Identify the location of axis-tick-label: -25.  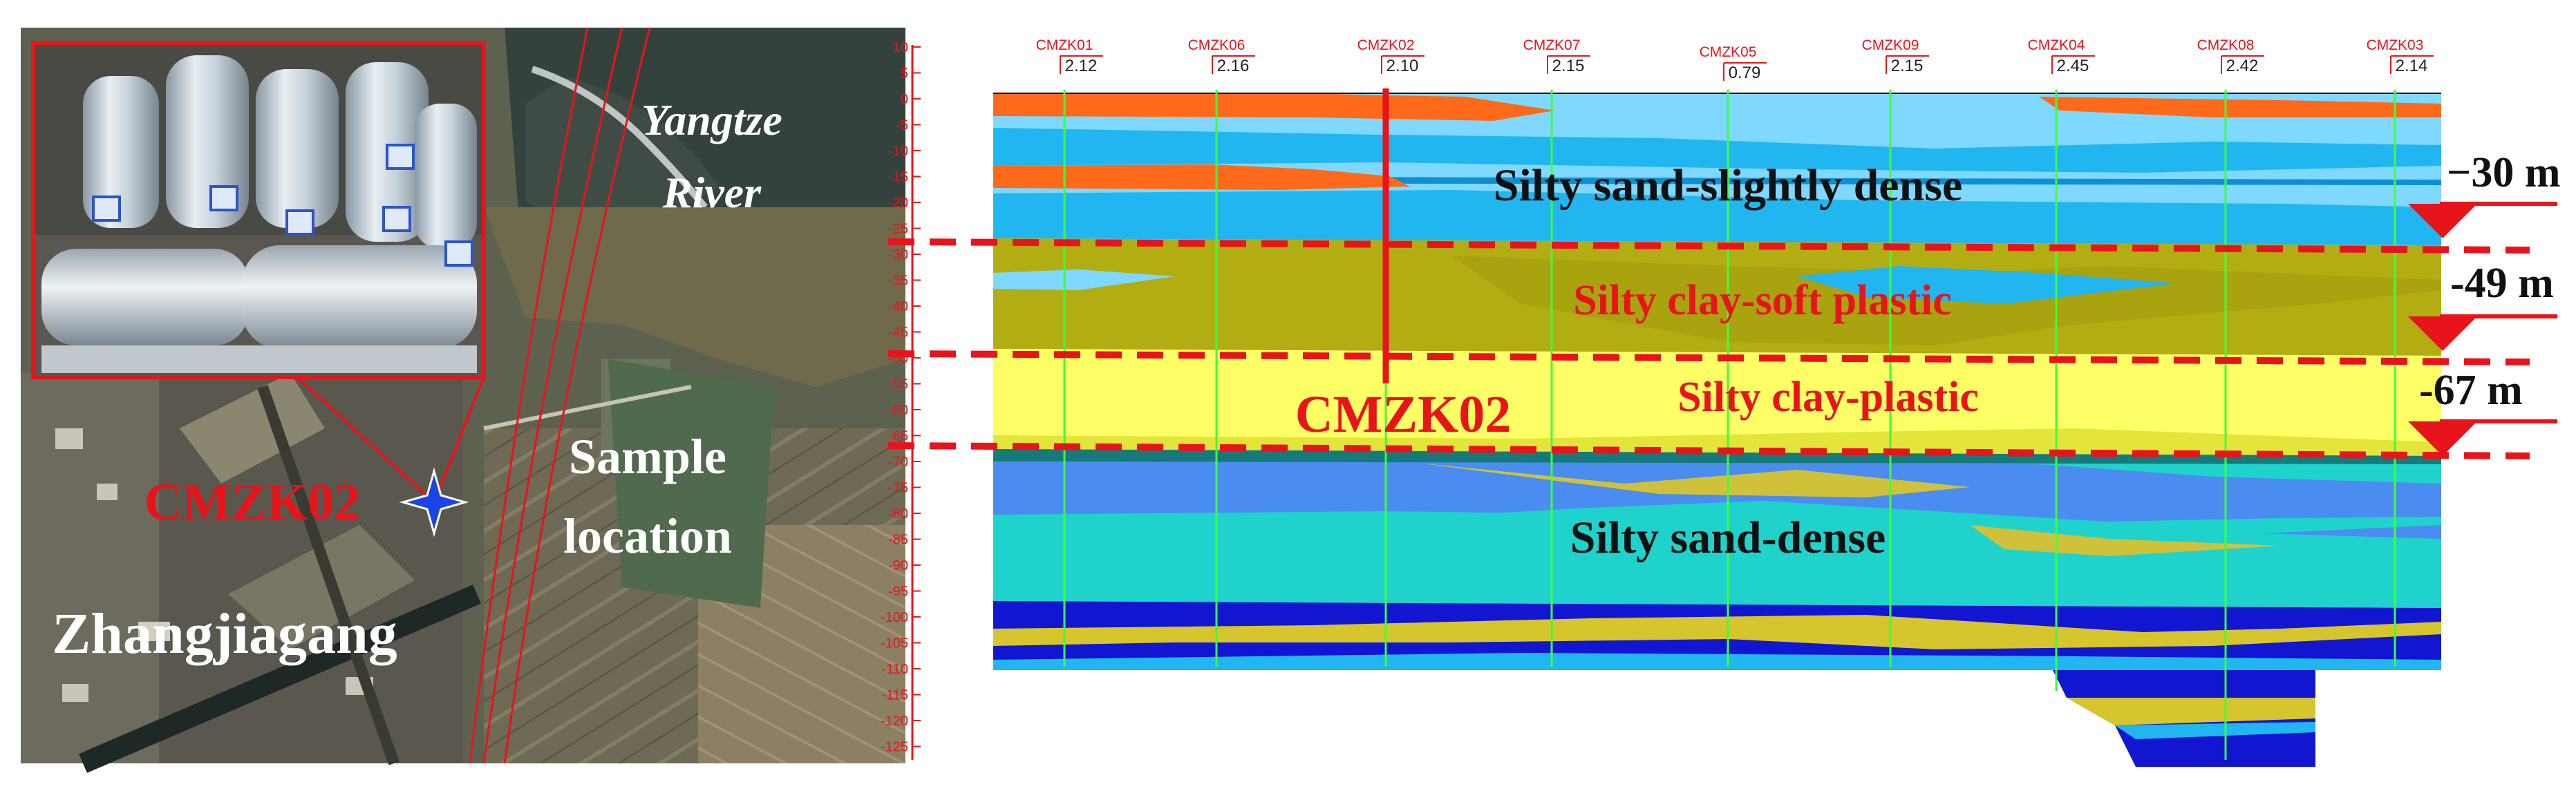
(898, 229).